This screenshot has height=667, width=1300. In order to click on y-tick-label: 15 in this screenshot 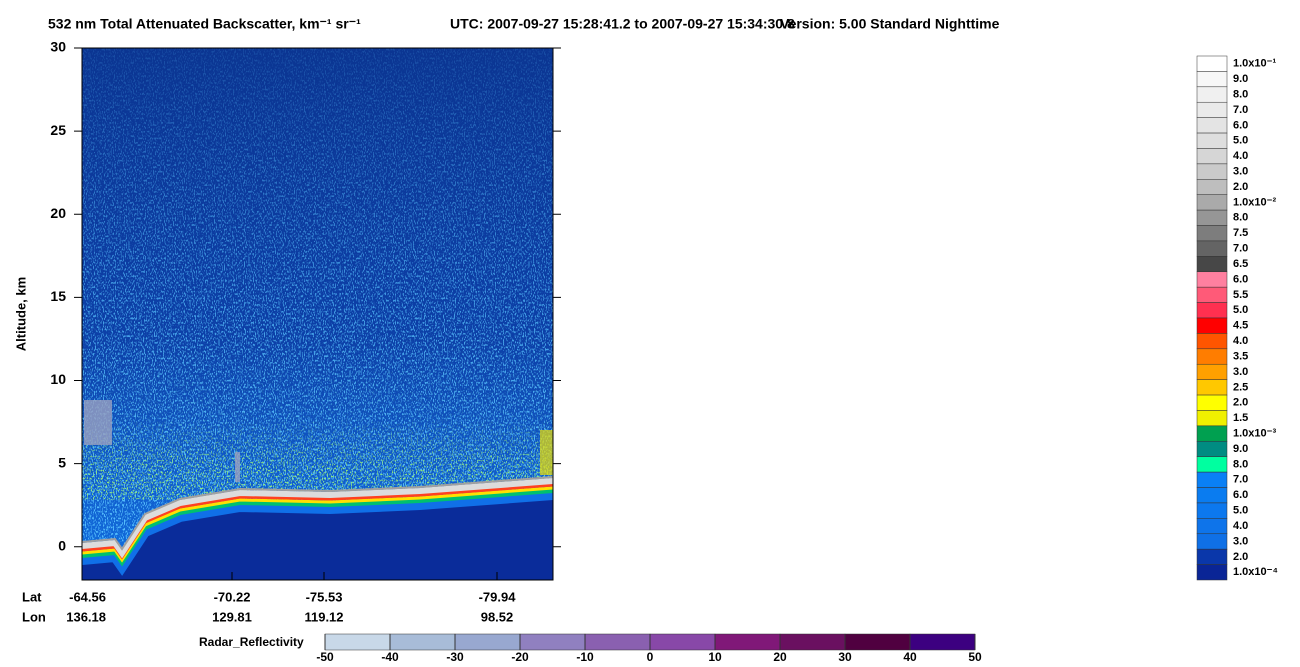, I will do `click(58, 296)`.